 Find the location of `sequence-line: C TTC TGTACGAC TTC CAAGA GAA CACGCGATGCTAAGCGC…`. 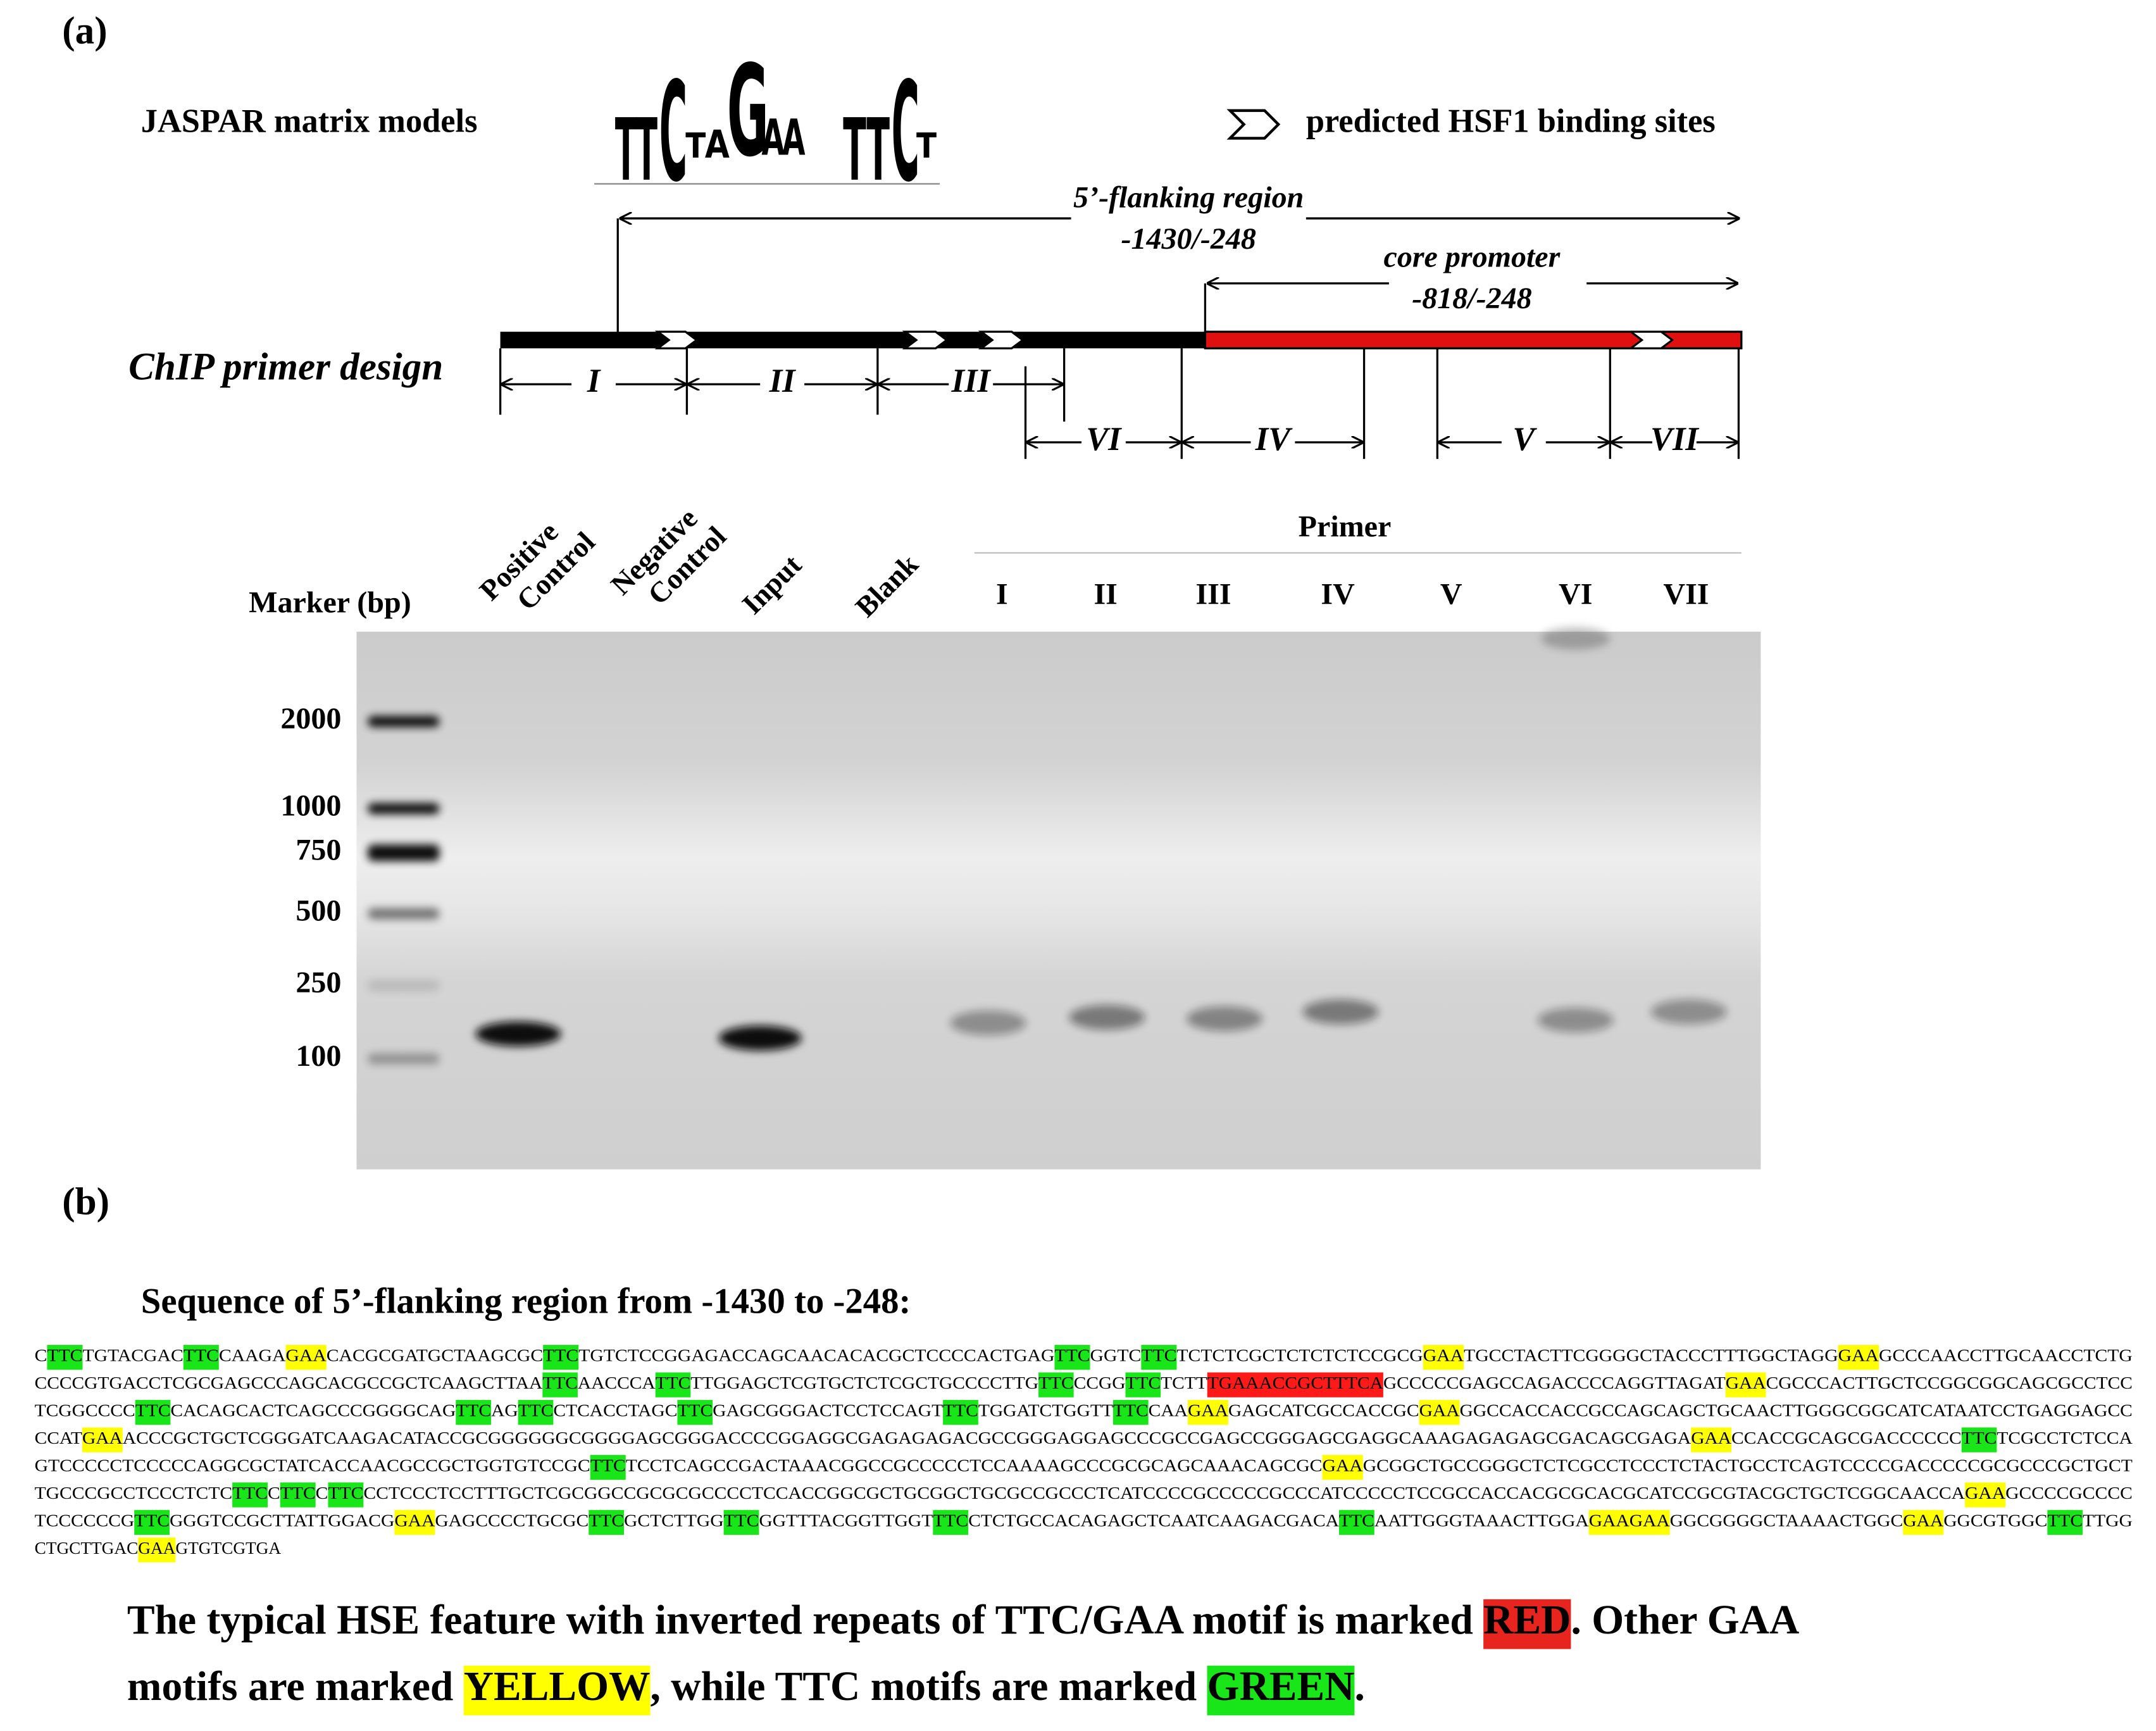

sequence-line: C TTC TGTACGAC TTC CAAGA GAA CACGCGATGCTAAGCGC… is located at coordinates (1084, 1355).